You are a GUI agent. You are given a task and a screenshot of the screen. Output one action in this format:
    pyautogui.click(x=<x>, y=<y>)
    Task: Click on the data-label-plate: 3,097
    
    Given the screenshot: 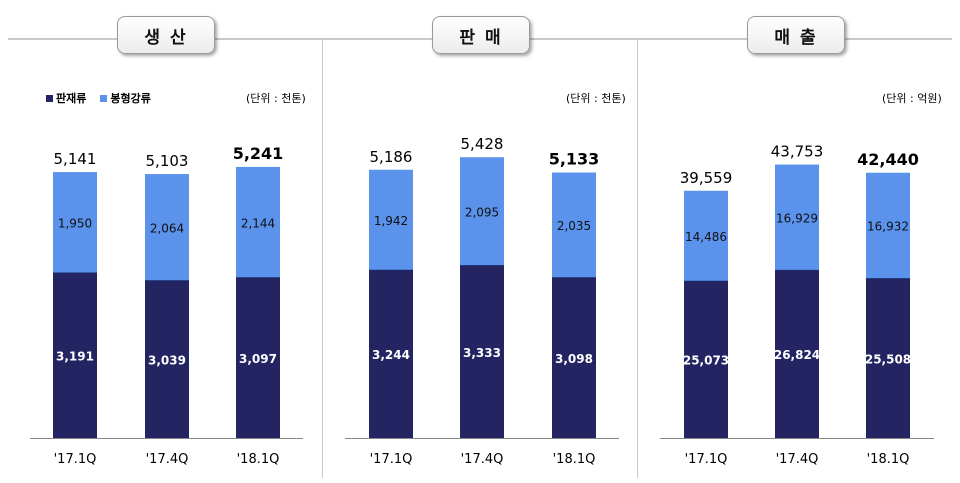 What is the action you would take?
    pyautogui.click(x=258, y=359)
    